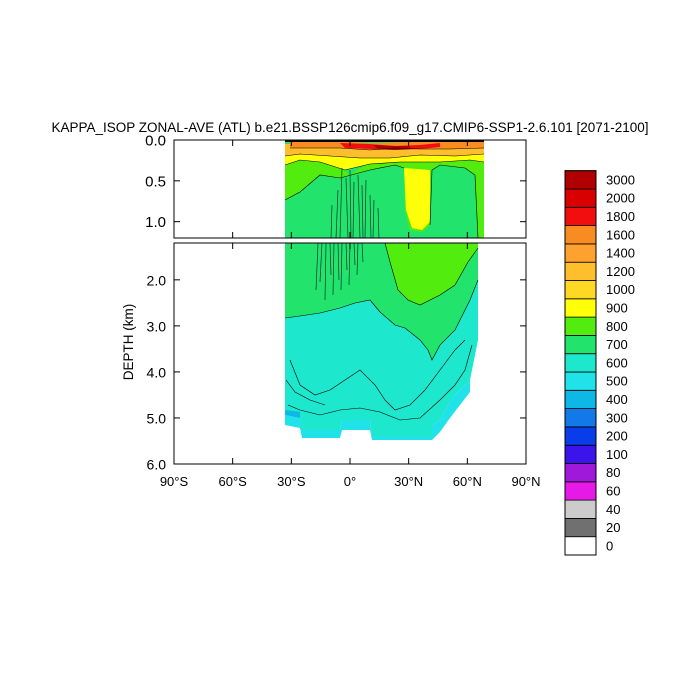  What do you see at coordinates (408, 481) in the screenshot?
I see `x-tick-label: 30°N` at bounding box center [408, 481].